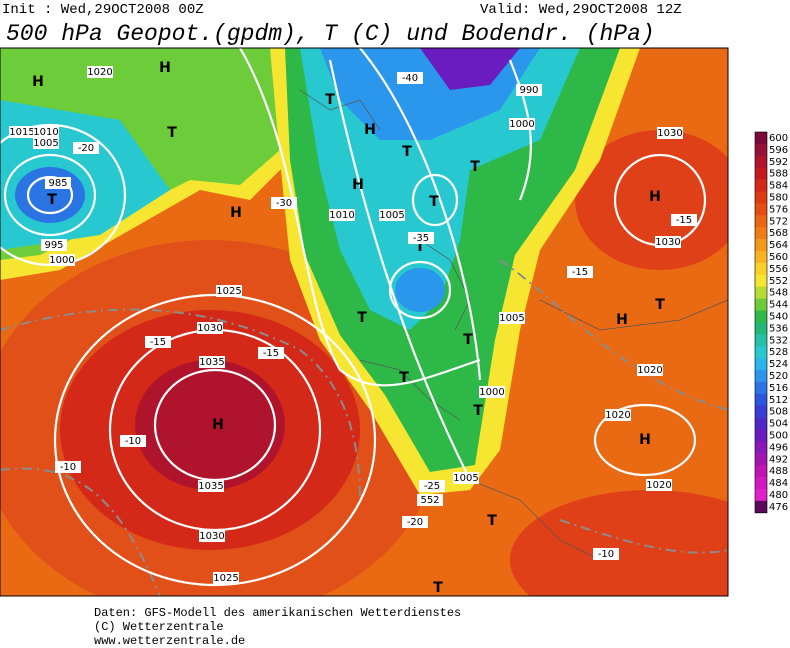 The height and width of the screenshot is (648, 790). I want to click on colorbar-label: 572, so click(778, 221).